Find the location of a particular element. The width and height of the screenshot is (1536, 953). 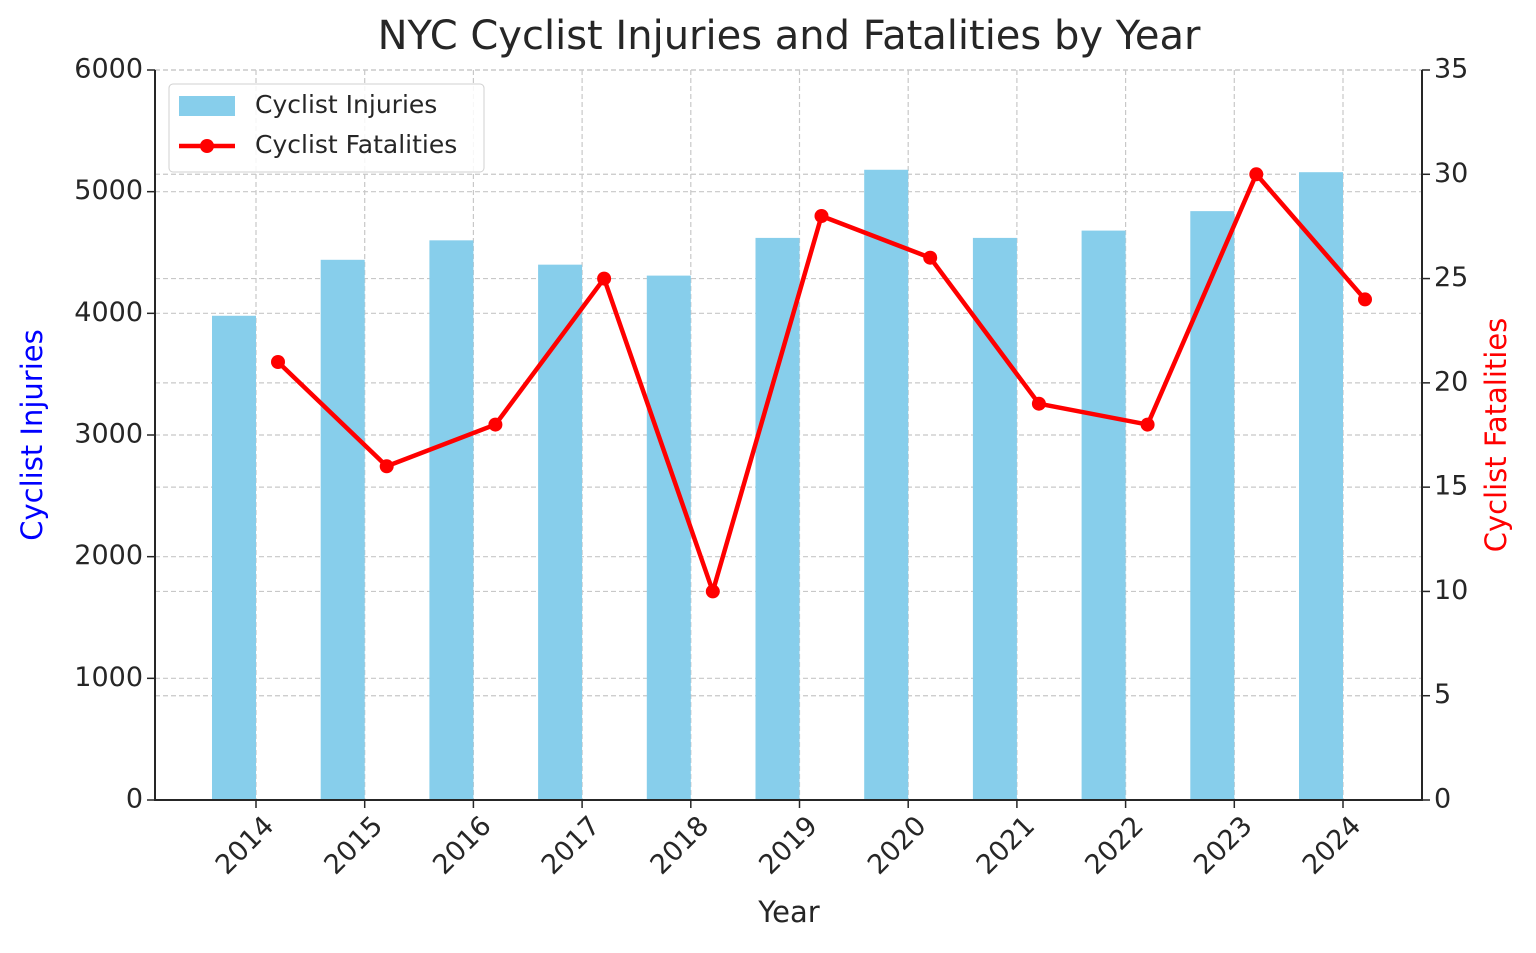

y-tick-label: 4000 is located at coordinates (108, 312).